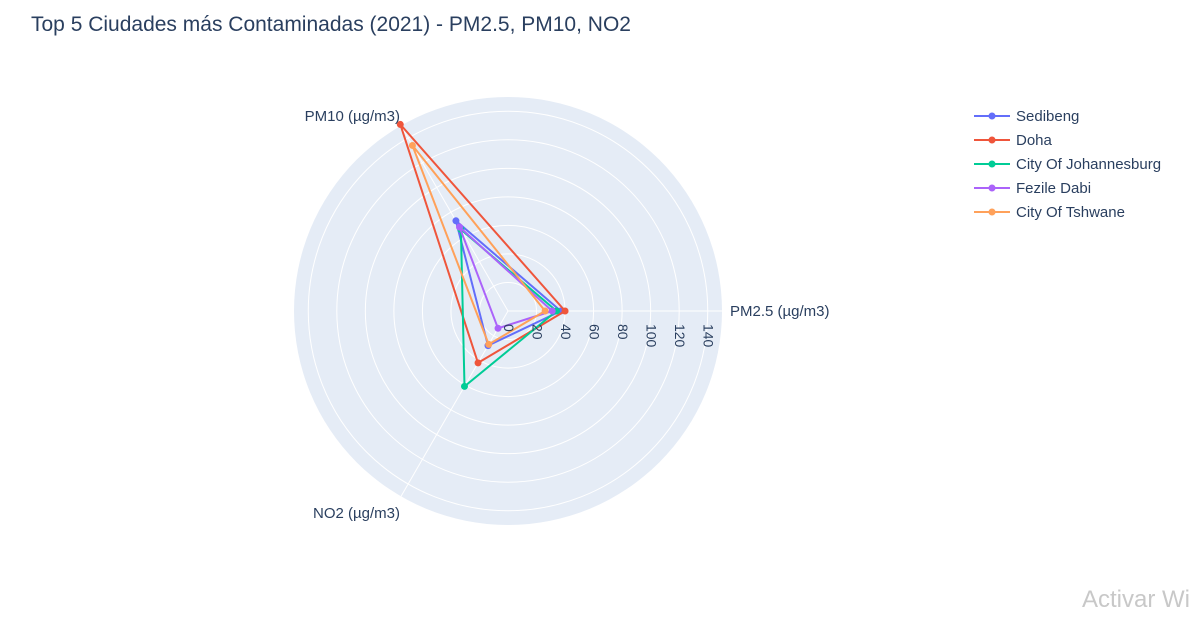 The height and width of the screenshot is (627, 1195). I want to click on legend-item: Fezile Dabi, so click(1066, 188).